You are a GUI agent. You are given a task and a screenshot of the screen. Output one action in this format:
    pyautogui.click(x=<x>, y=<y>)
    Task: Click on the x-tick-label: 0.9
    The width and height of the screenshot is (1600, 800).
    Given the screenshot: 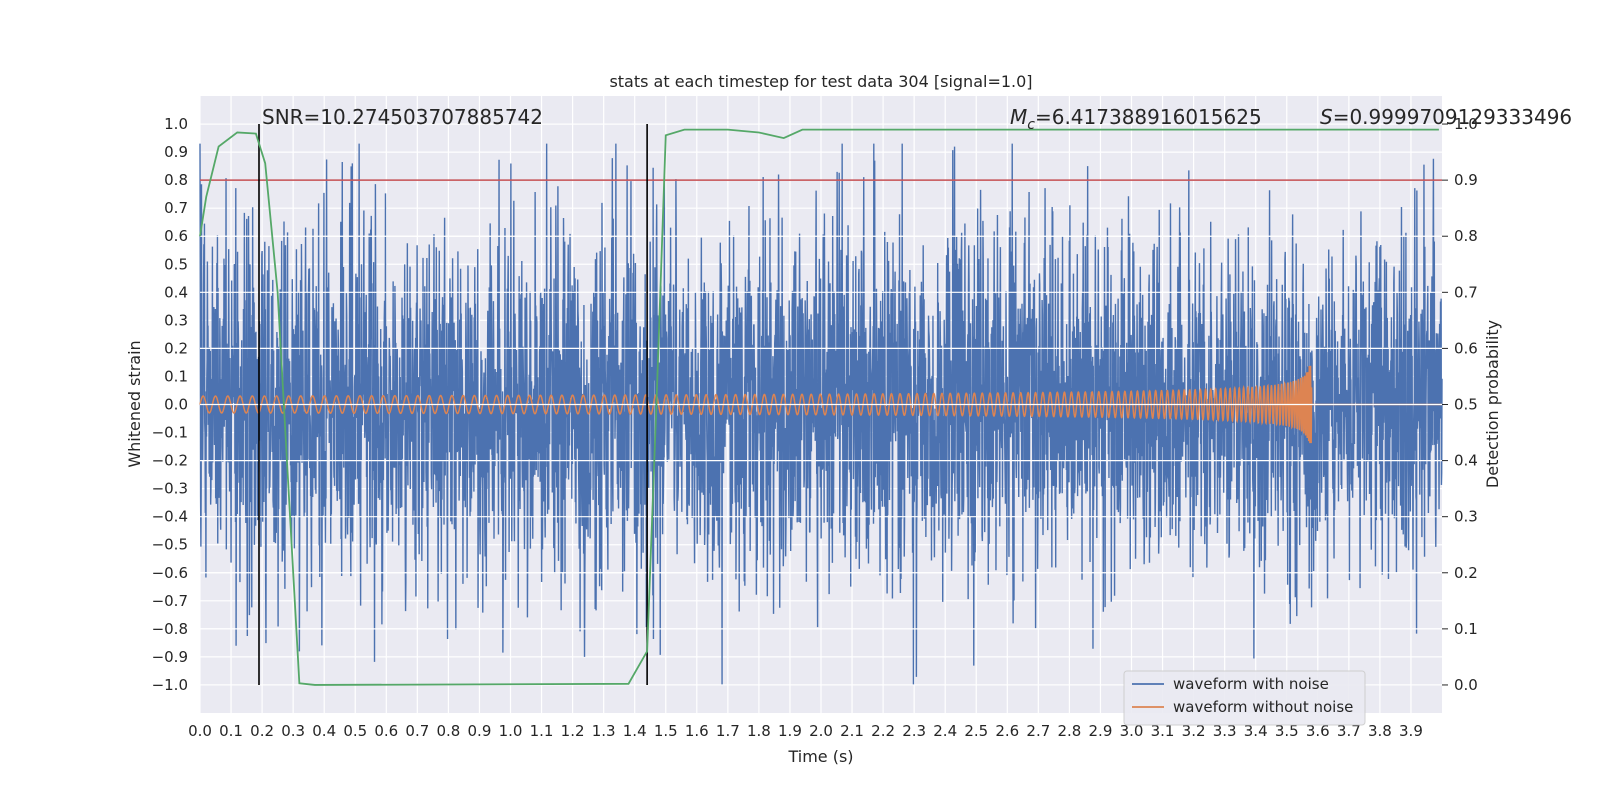 What is the action you would take?
    pyautogui.click(x=480, y=731)
    